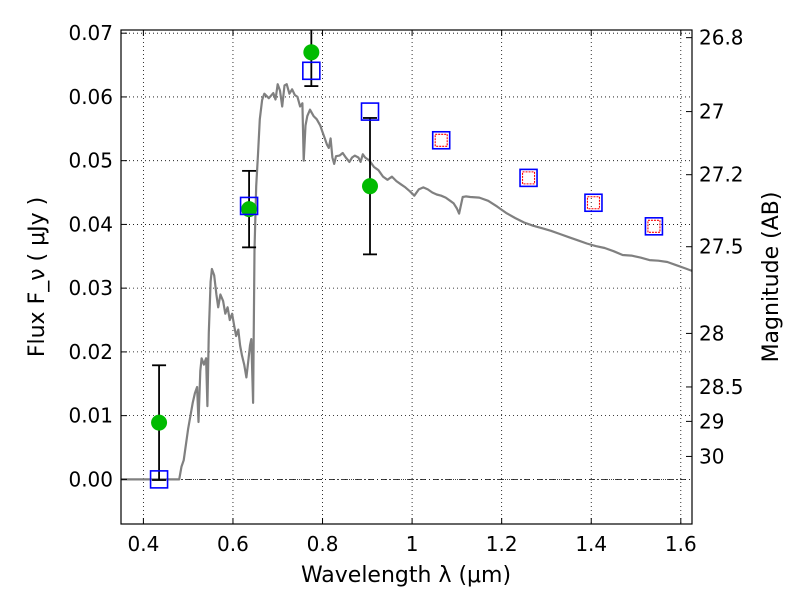 This screenshot has height=600, width=800. Describe the element at coordinates (721, 175) in the screenshot. I see `y2-tick-label: 27.2` at that location.